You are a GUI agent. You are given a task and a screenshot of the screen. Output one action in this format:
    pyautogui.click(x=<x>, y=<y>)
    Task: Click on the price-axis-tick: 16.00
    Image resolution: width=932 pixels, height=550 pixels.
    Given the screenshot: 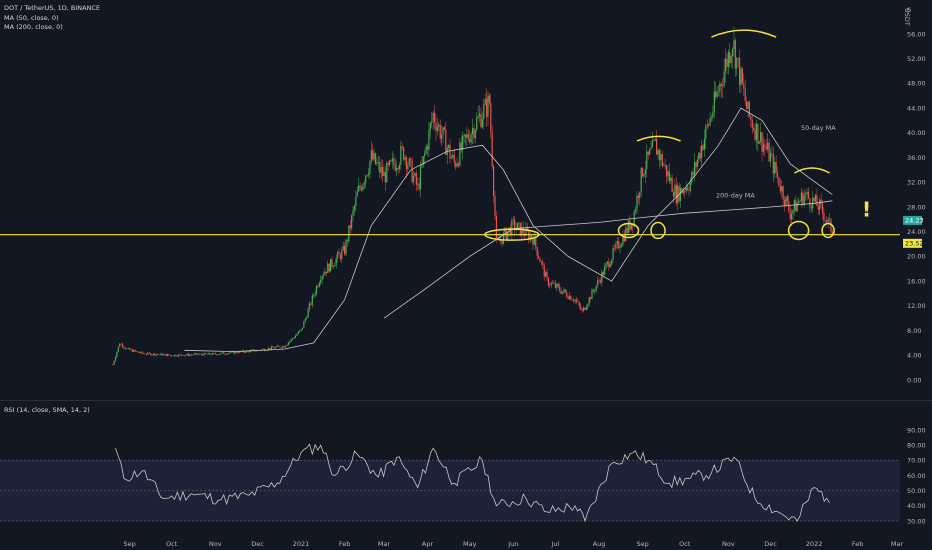 What is the action you would take?
    pyautogui.click(x=916, y=281)
    